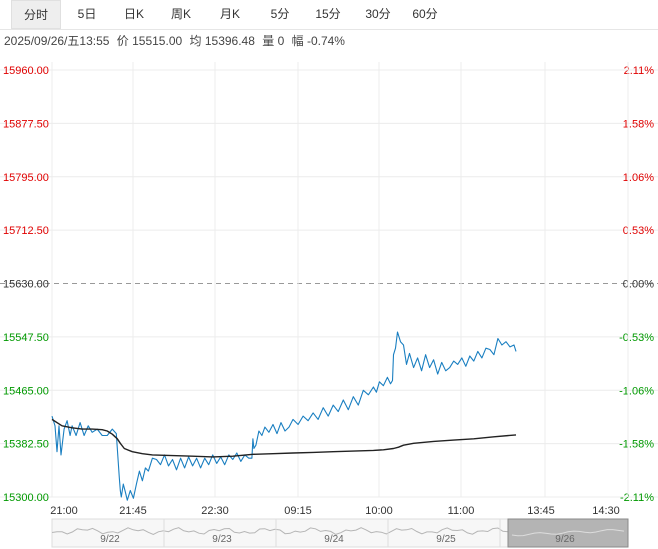  I want to click on y-tick-label: 15630.00, so click(26, 285).